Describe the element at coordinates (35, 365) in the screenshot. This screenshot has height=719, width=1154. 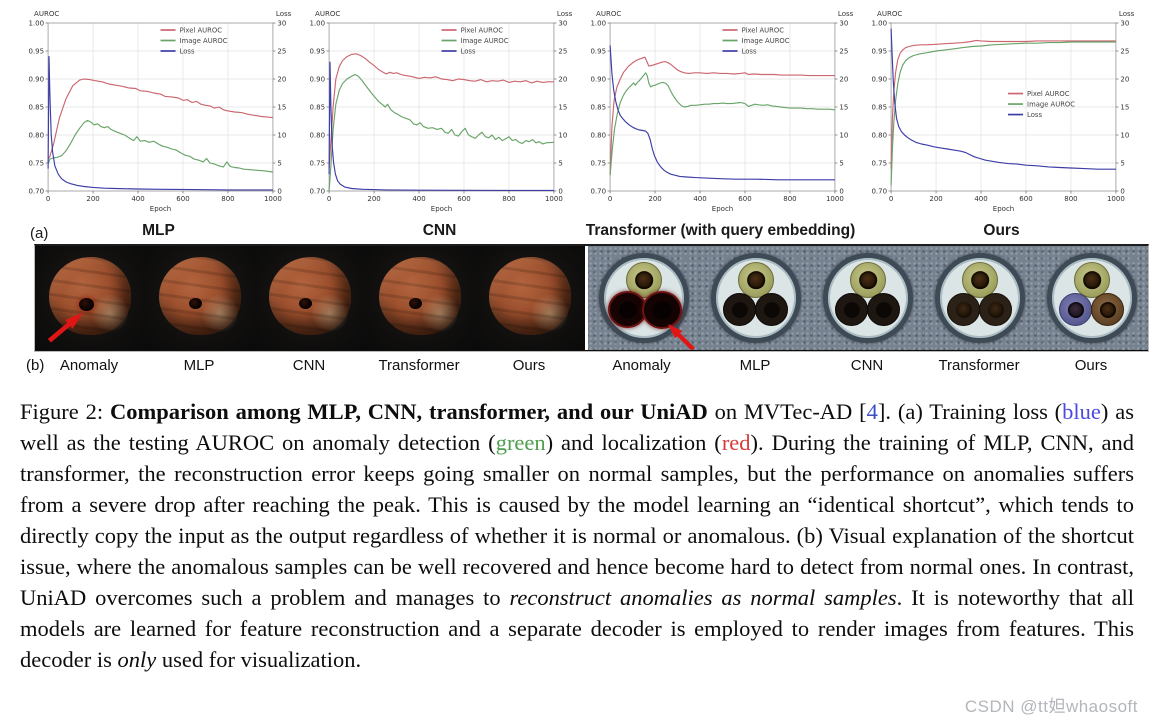
I see `panel-b-marker: (b)` at that location.